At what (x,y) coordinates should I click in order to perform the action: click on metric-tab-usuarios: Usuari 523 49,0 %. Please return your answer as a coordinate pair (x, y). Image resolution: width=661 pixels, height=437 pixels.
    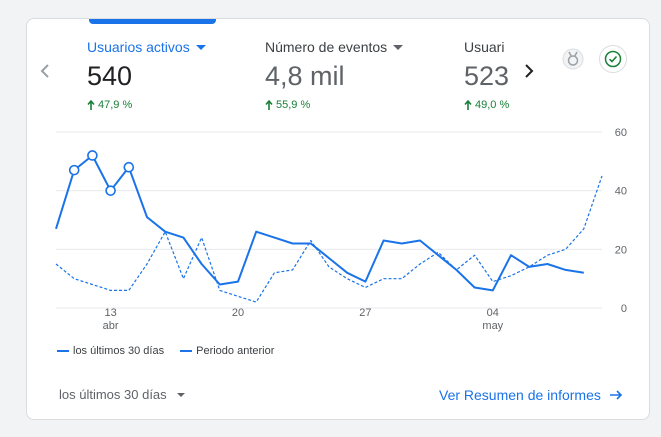
    Looking at the image, I should click on (488, 75).